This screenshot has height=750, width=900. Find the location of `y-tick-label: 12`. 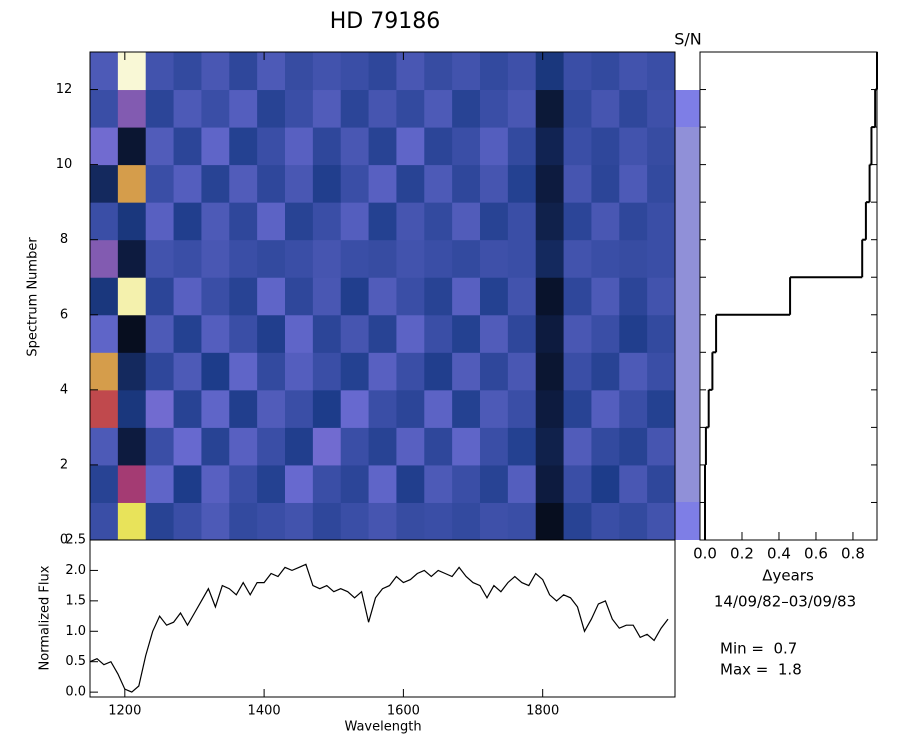

y-tick-label: 12 is located at coordinates (64, 89).